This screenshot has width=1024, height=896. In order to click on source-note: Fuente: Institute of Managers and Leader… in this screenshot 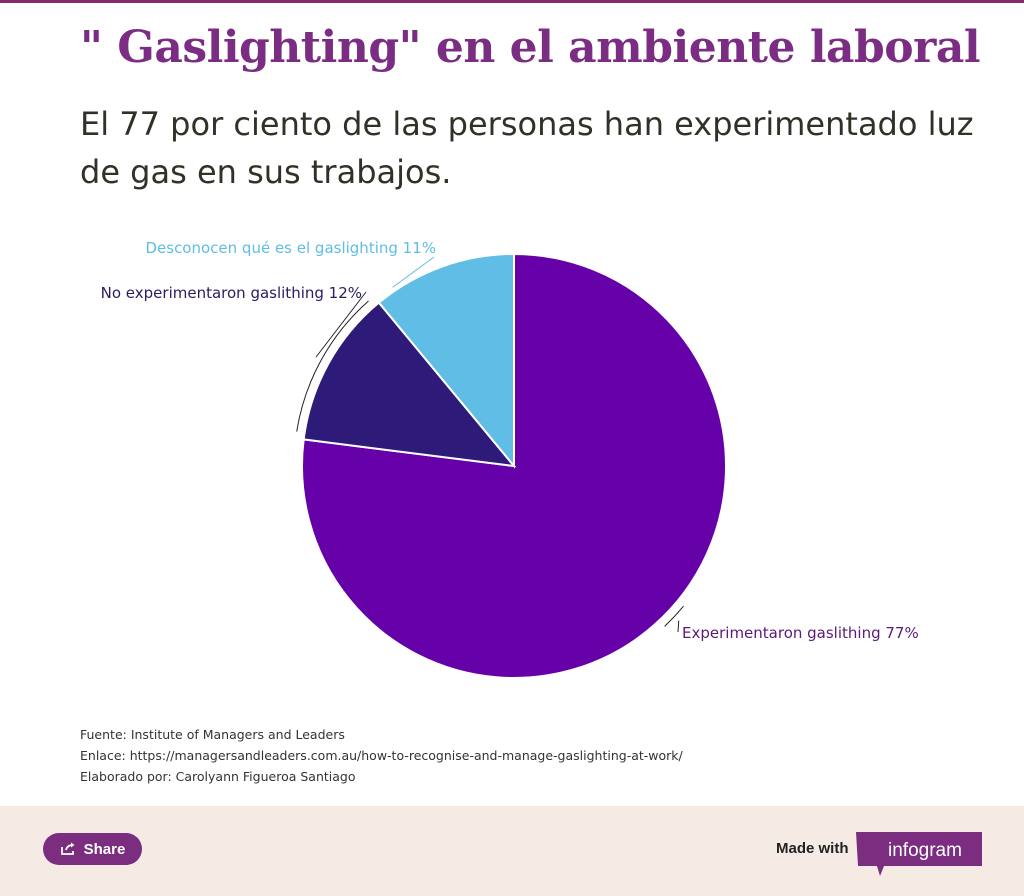, I will do `click(212, 734)`.